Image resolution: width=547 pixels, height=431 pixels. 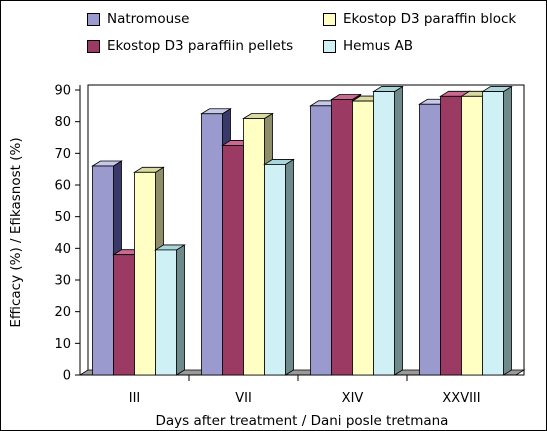 I want to click on y-tick-label: 90, so click(x=62, y=91).